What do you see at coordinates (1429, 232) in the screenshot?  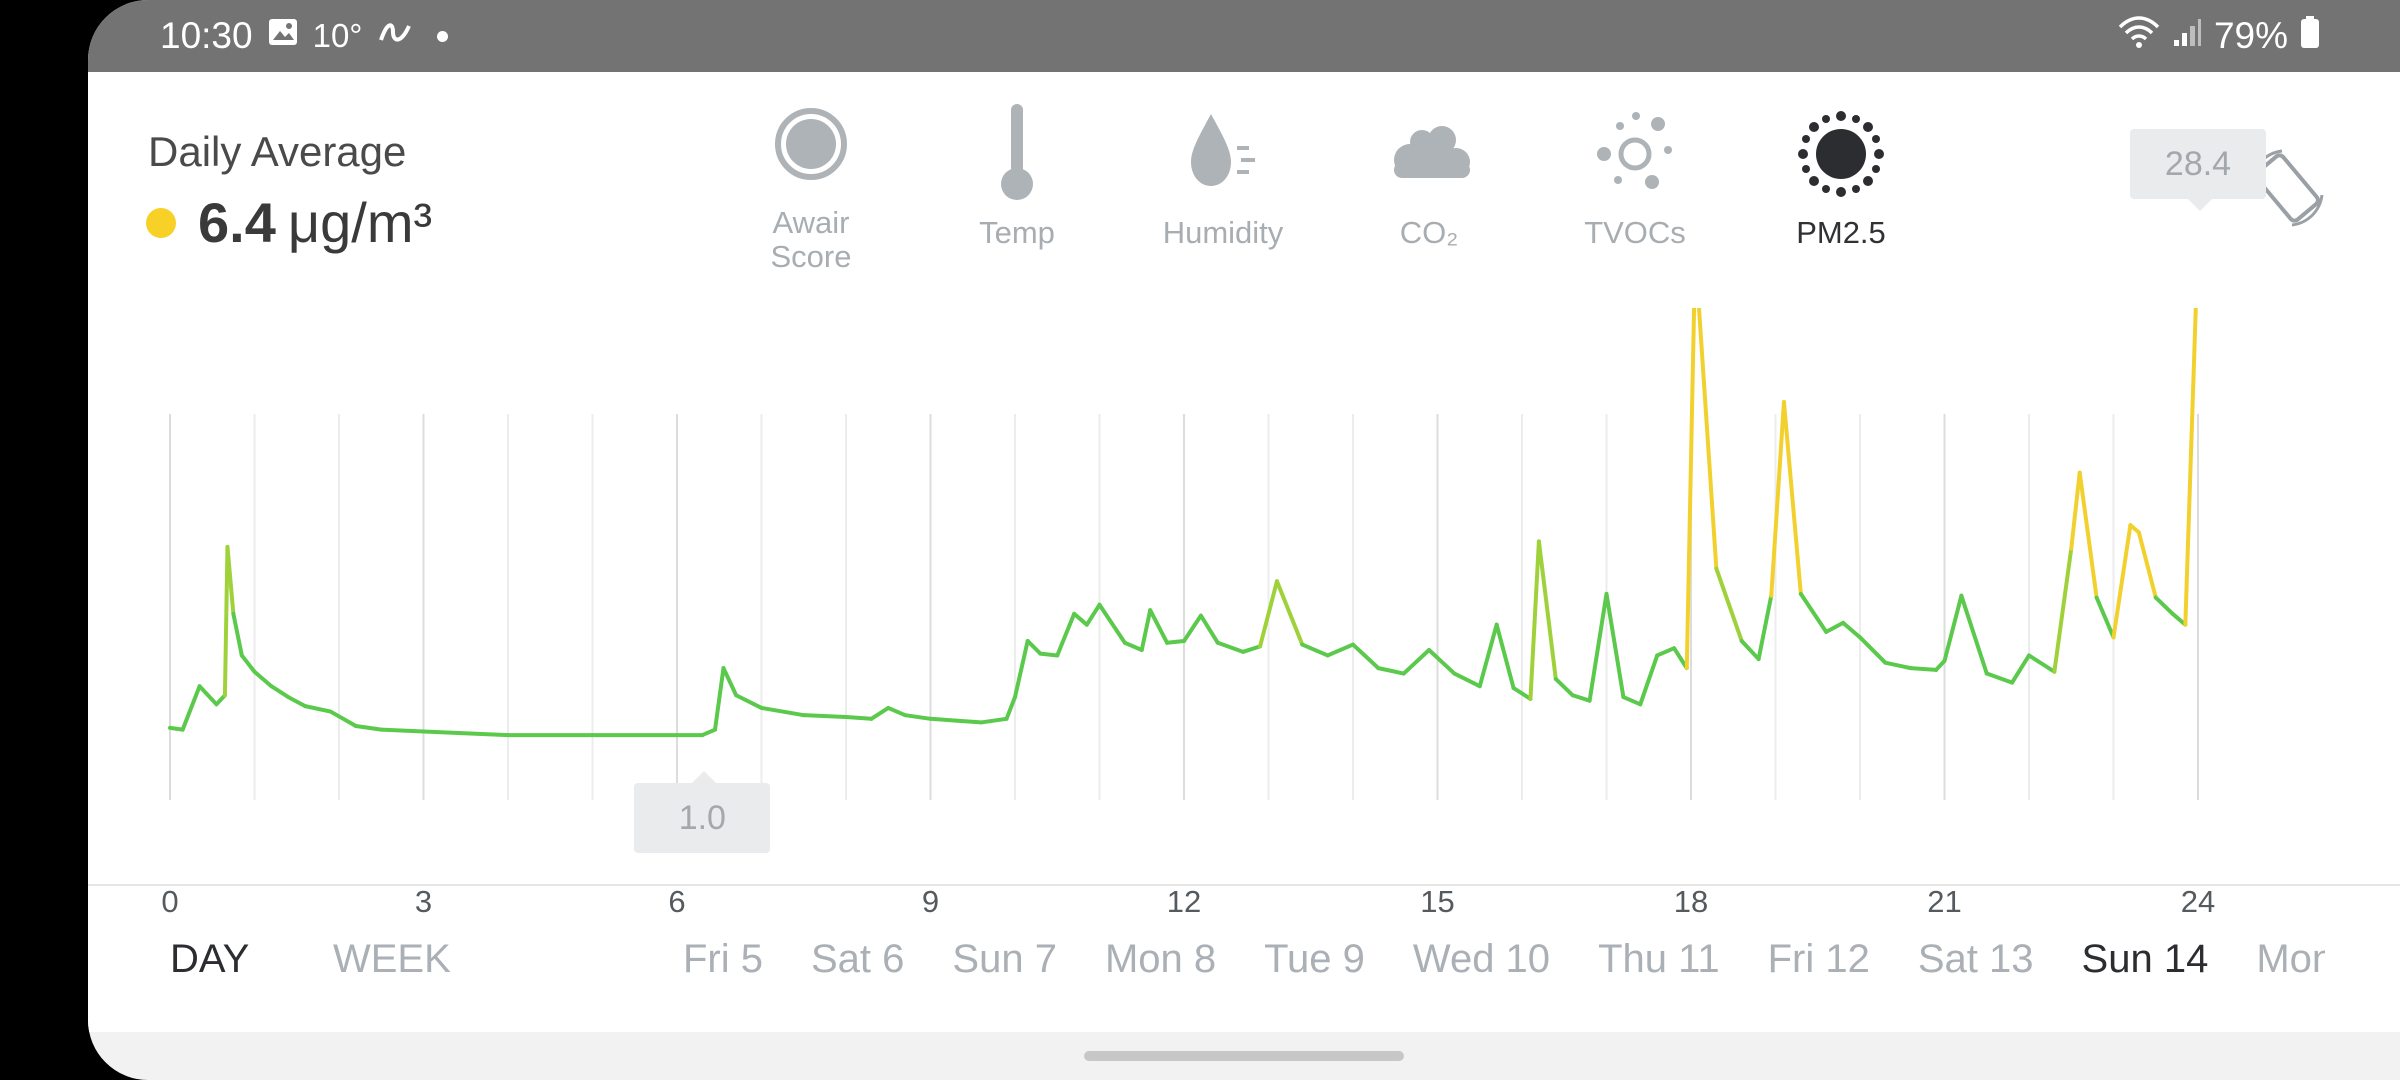 I see `tab-label: CO₂` at bounding box center [1429, 232].